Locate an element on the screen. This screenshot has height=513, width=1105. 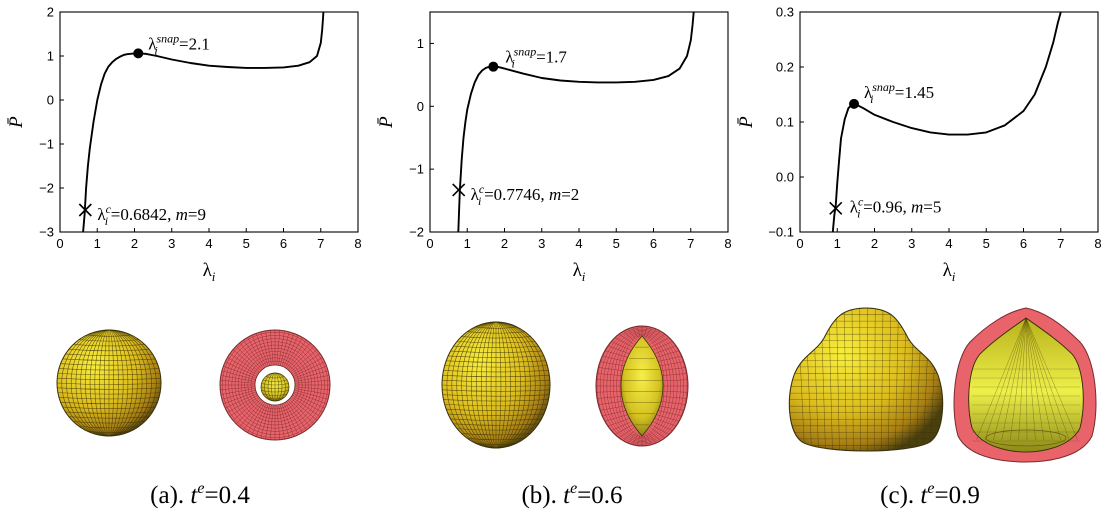
snap-annotation: λsnap i =2.1 is located at coordinates (179, 44).